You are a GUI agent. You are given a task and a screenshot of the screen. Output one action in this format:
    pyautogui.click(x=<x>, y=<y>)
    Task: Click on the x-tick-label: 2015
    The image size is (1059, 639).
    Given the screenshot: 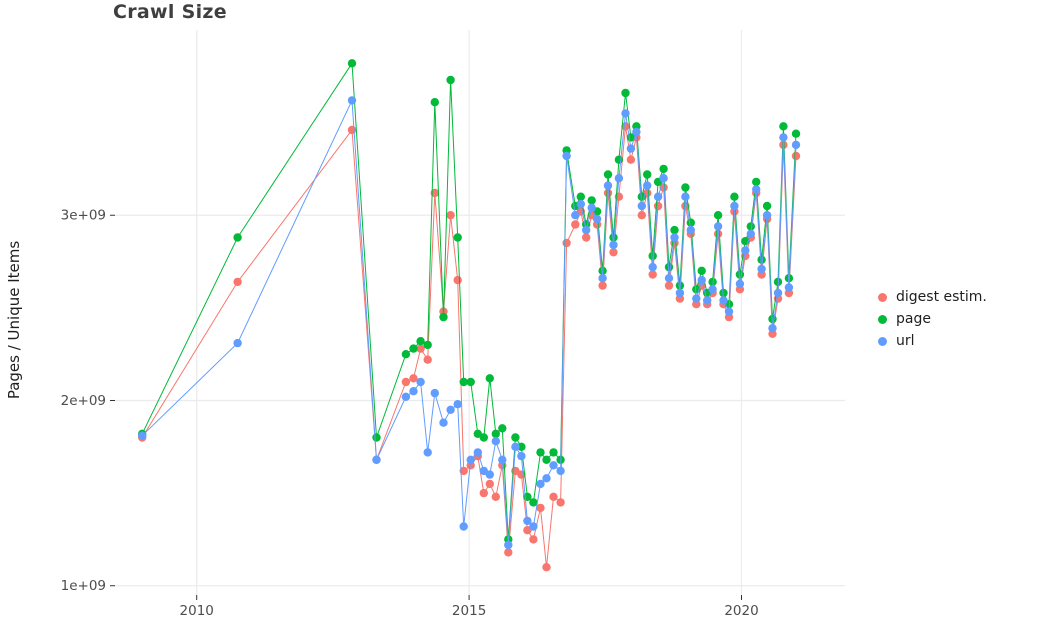 What is the action you would take?
    pyautogui.click(x=469, y=611)
    